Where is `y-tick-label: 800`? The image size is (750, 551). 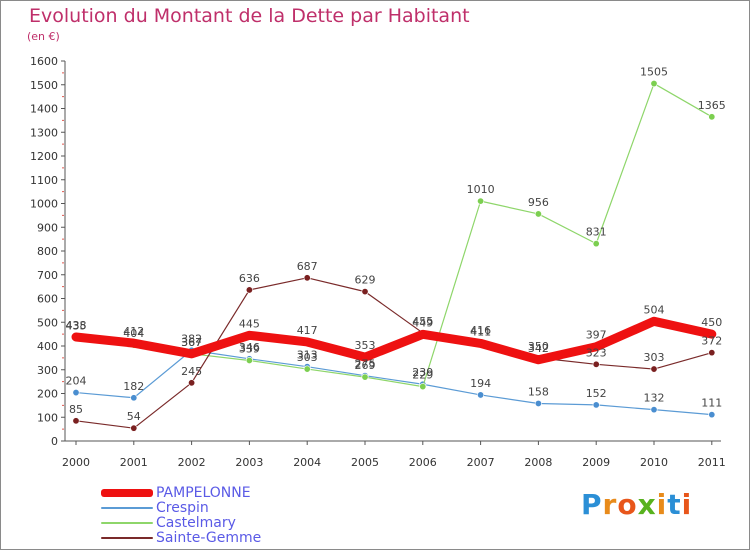
y-tick-label: 800 is located at coordinates (47, 251).